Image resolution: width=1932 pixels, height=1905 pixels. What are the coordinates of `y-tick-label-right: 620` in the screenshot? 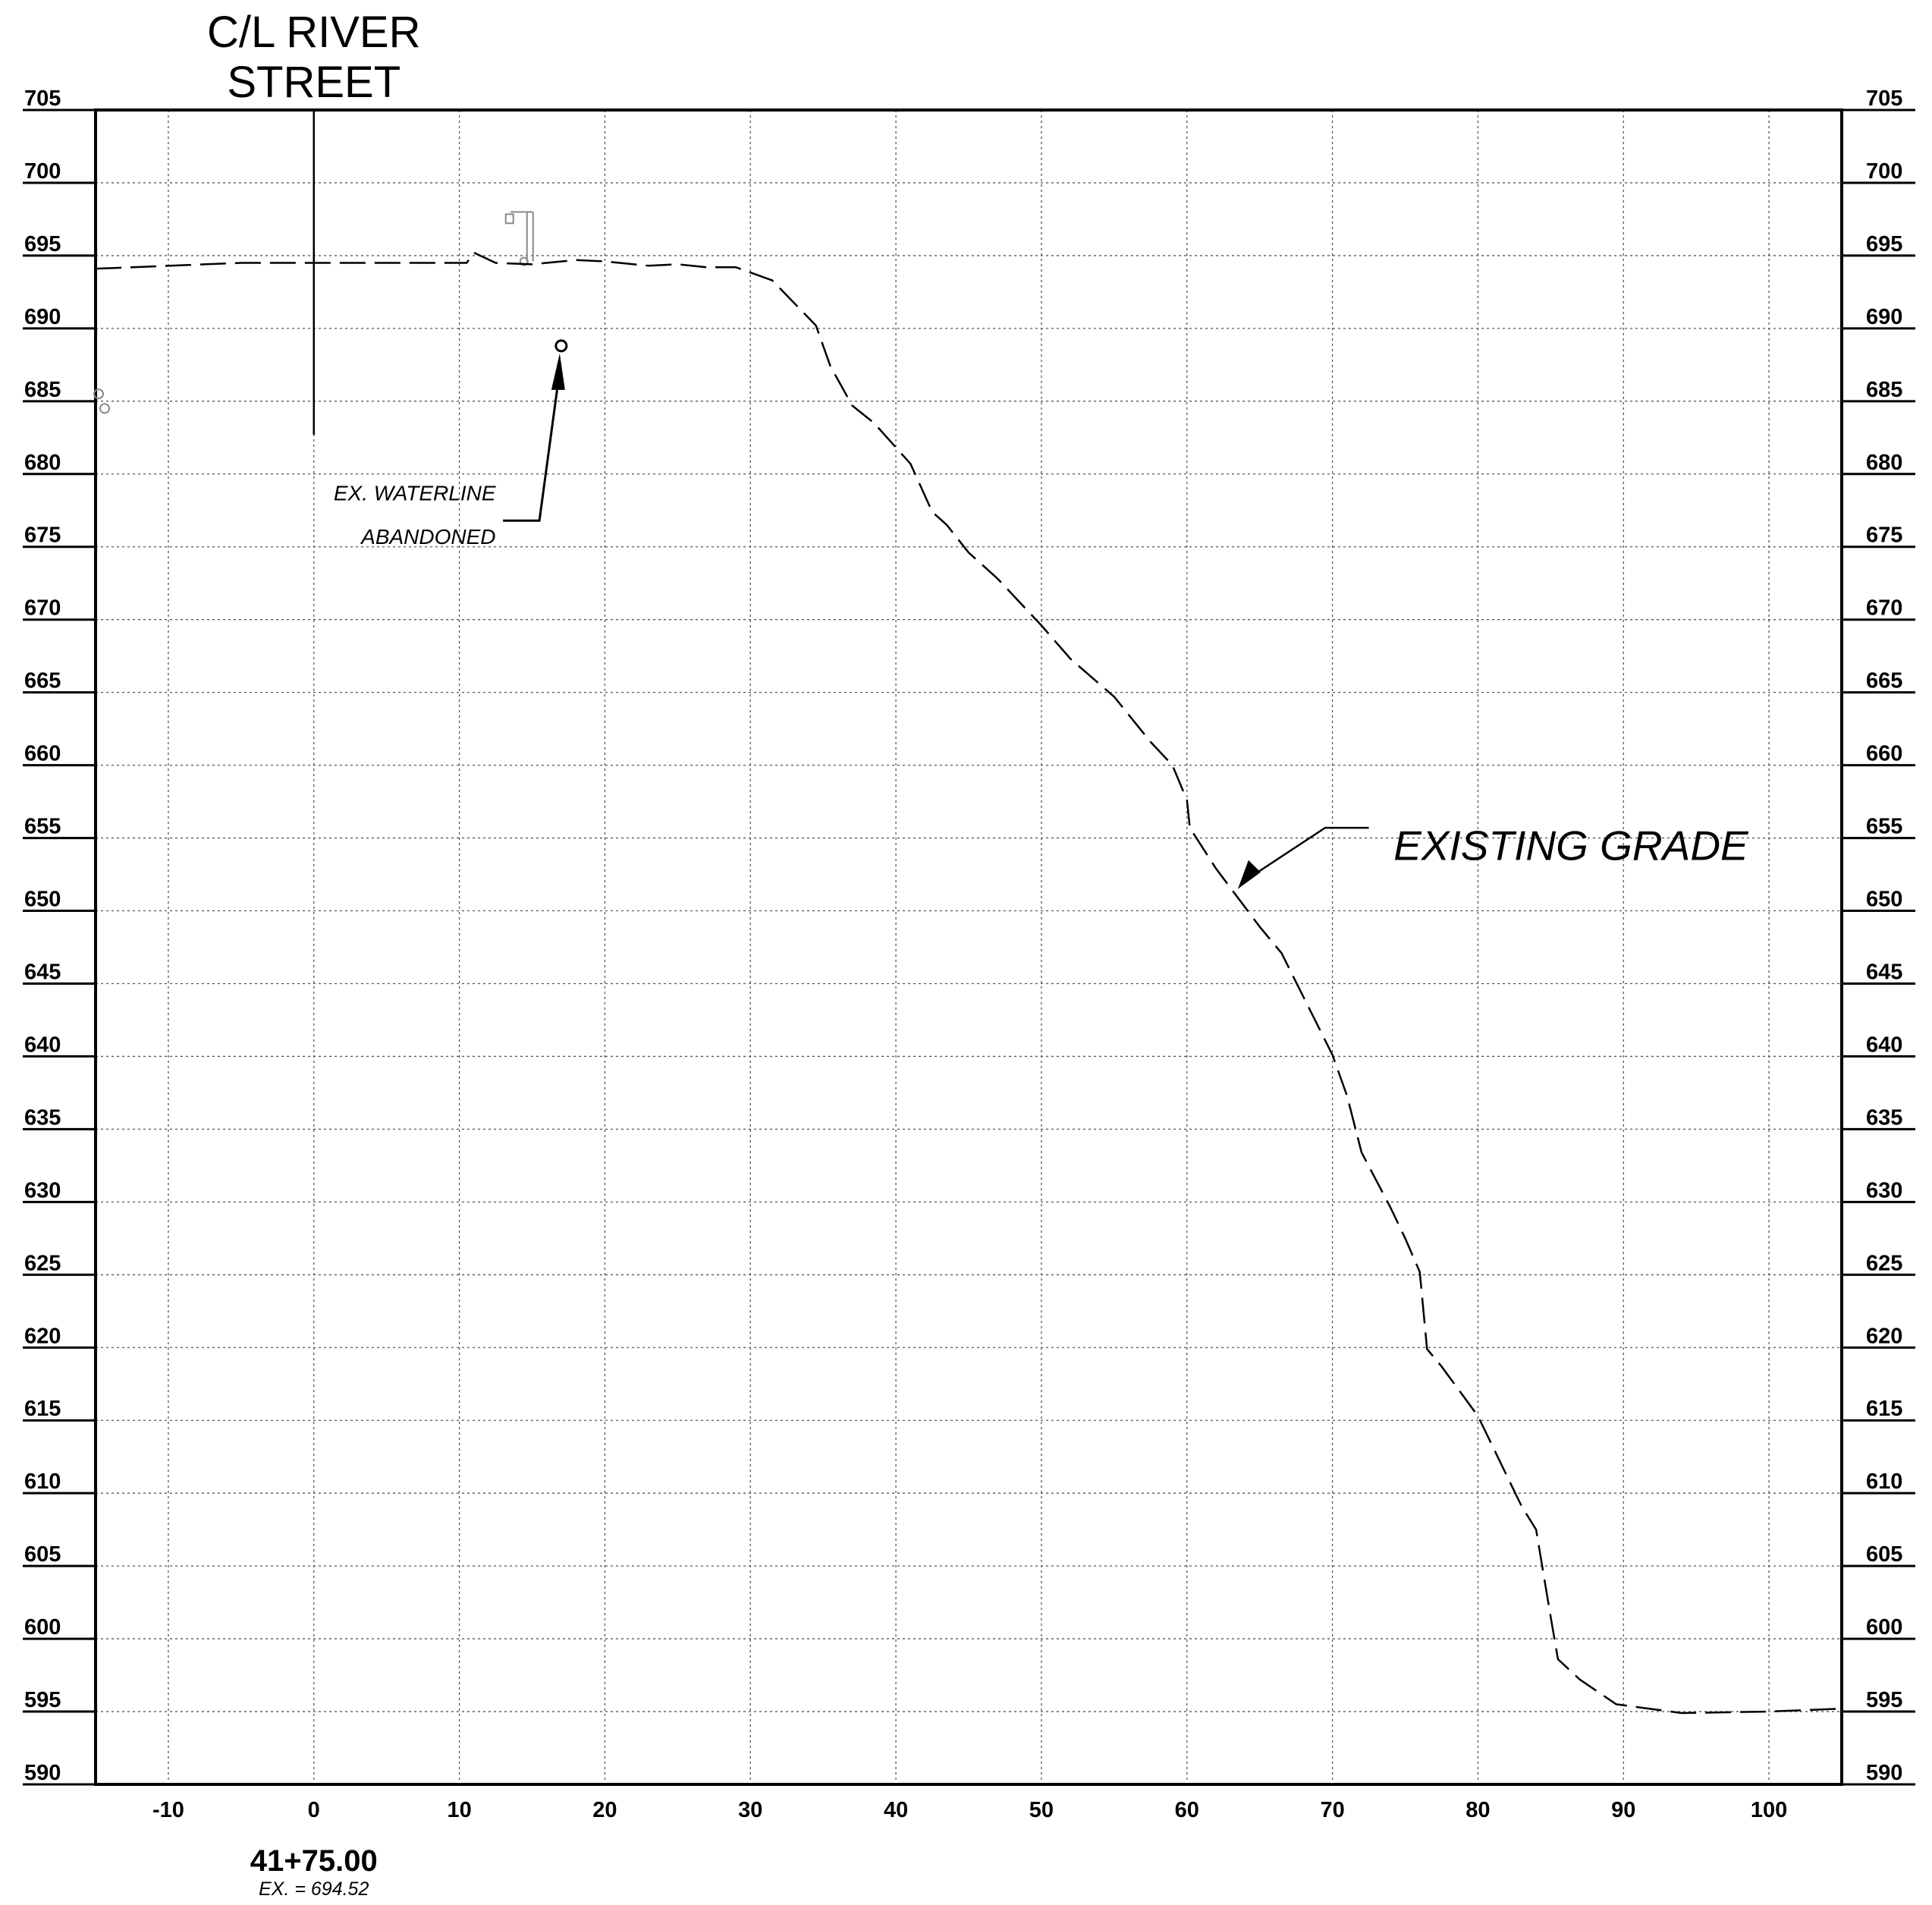 It's located at (1884, 1336).